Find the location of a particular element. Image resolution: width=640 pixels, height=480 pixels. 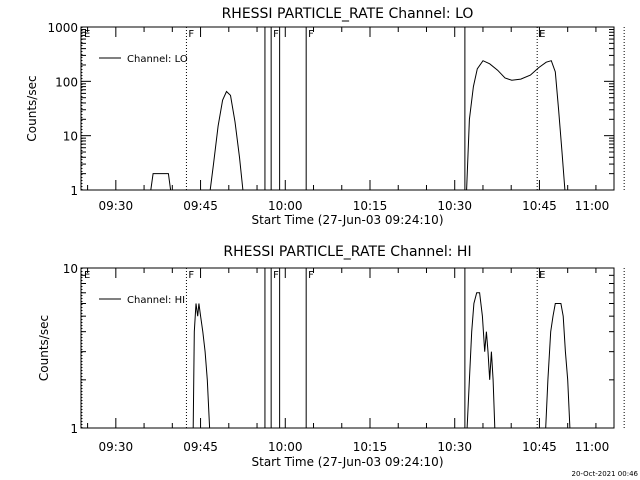

legend-label: Channel: HI is located at coordinates (156, 300).